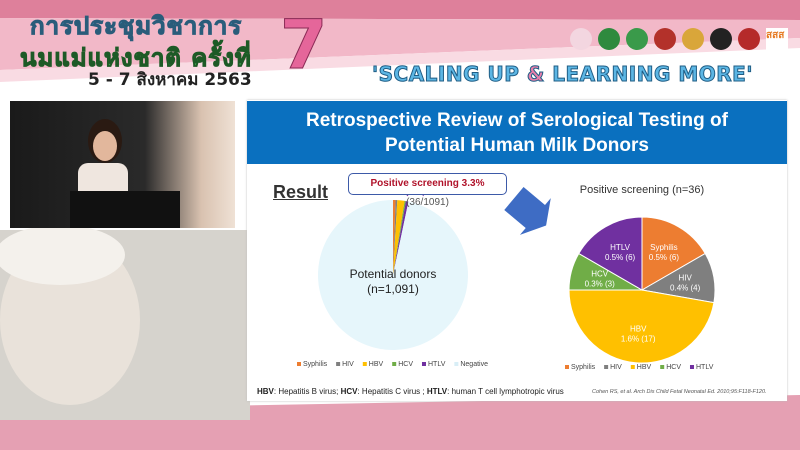 This screenshot has width=800, height=450. What do you see at coordinates (474, 364) in the screenshot?
I see `legend-label-negative: Negative` at bounding box center [474, 364].